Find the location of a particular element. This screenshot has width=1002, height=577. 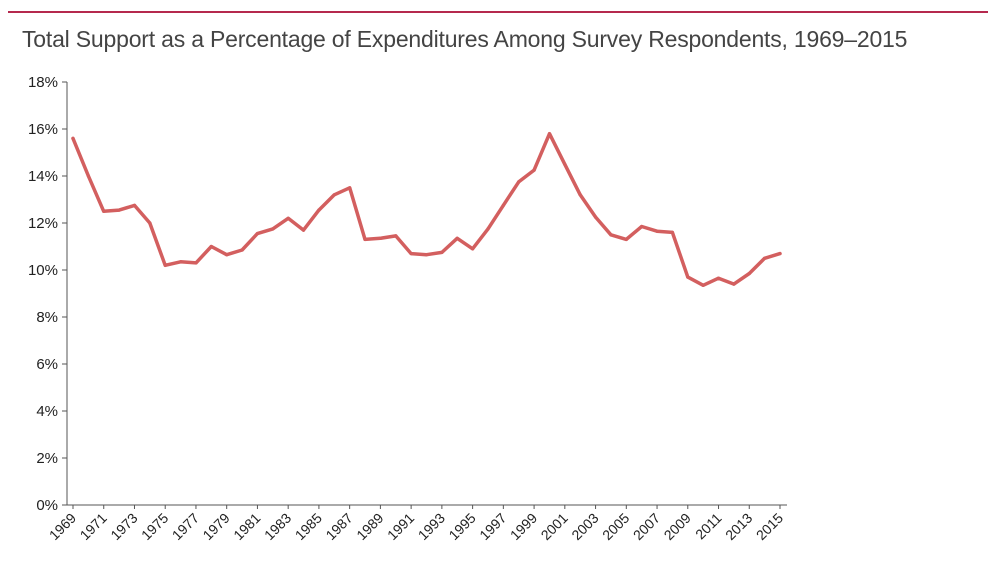

x-tick-label: 1975 is located at coordinates (154, 526).